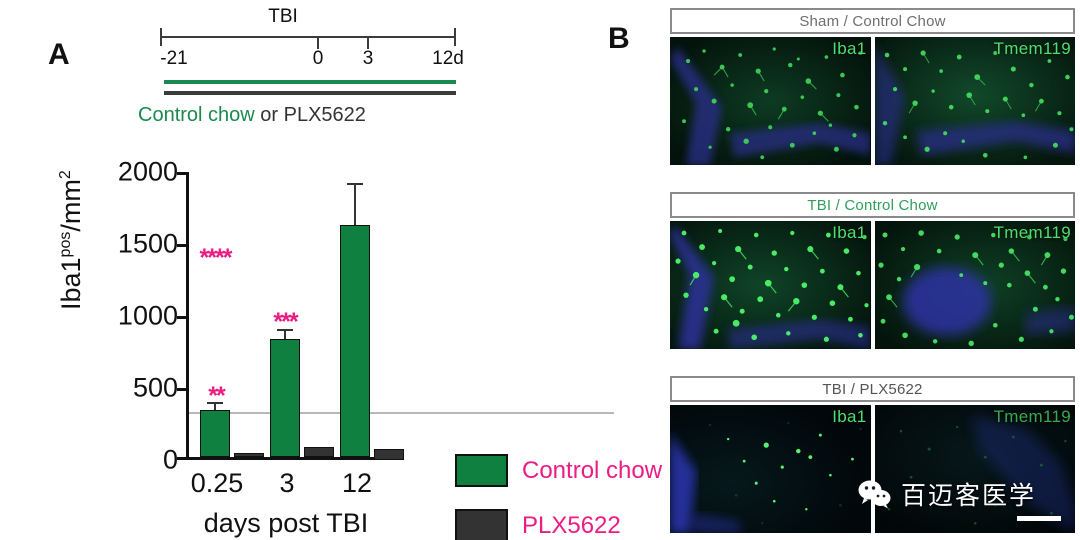 This screenshot has height=540, width=1080. I want to click on micrograph-tbi-plx-iba1: Iba1, so click(770, 469).